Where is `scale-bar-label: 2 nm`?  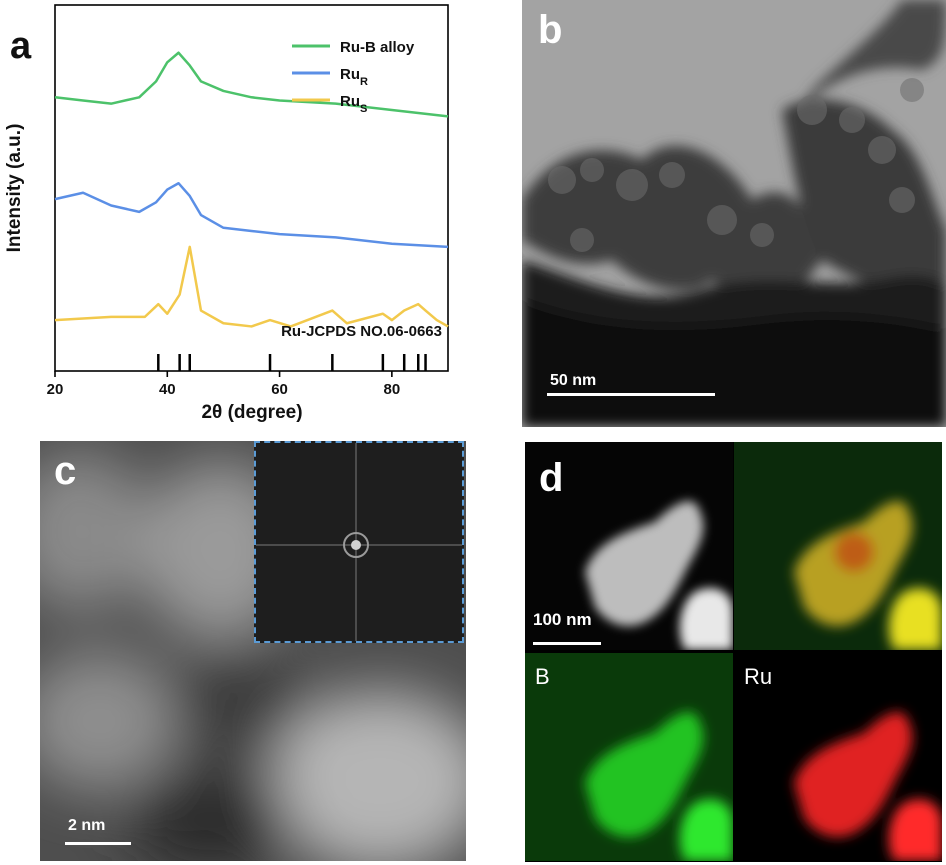 scale-bar-label: 2 nm is located at coordinates (87, 825).